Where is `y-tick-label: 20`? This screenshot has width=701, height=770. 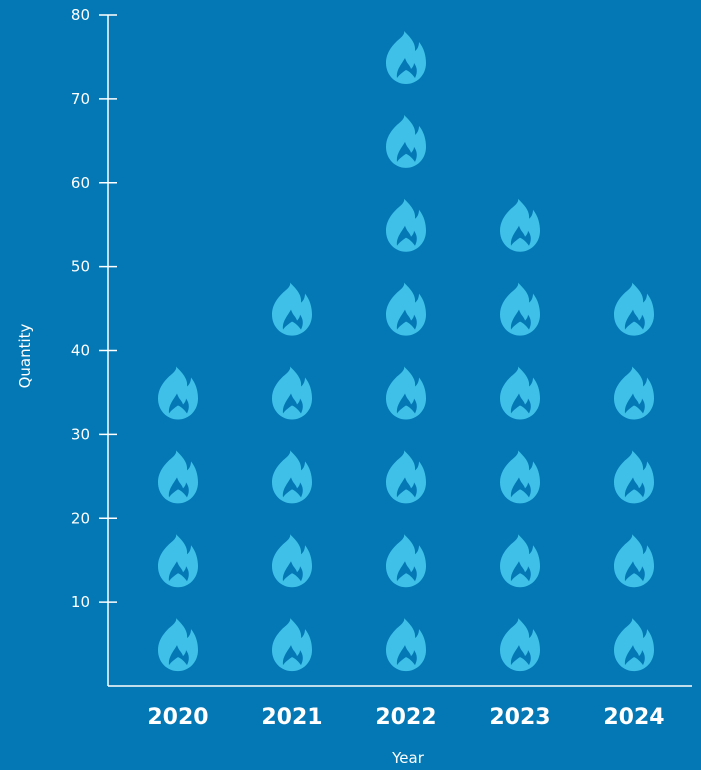
y-tick-label: 20 is located at coordinates (80, 518).